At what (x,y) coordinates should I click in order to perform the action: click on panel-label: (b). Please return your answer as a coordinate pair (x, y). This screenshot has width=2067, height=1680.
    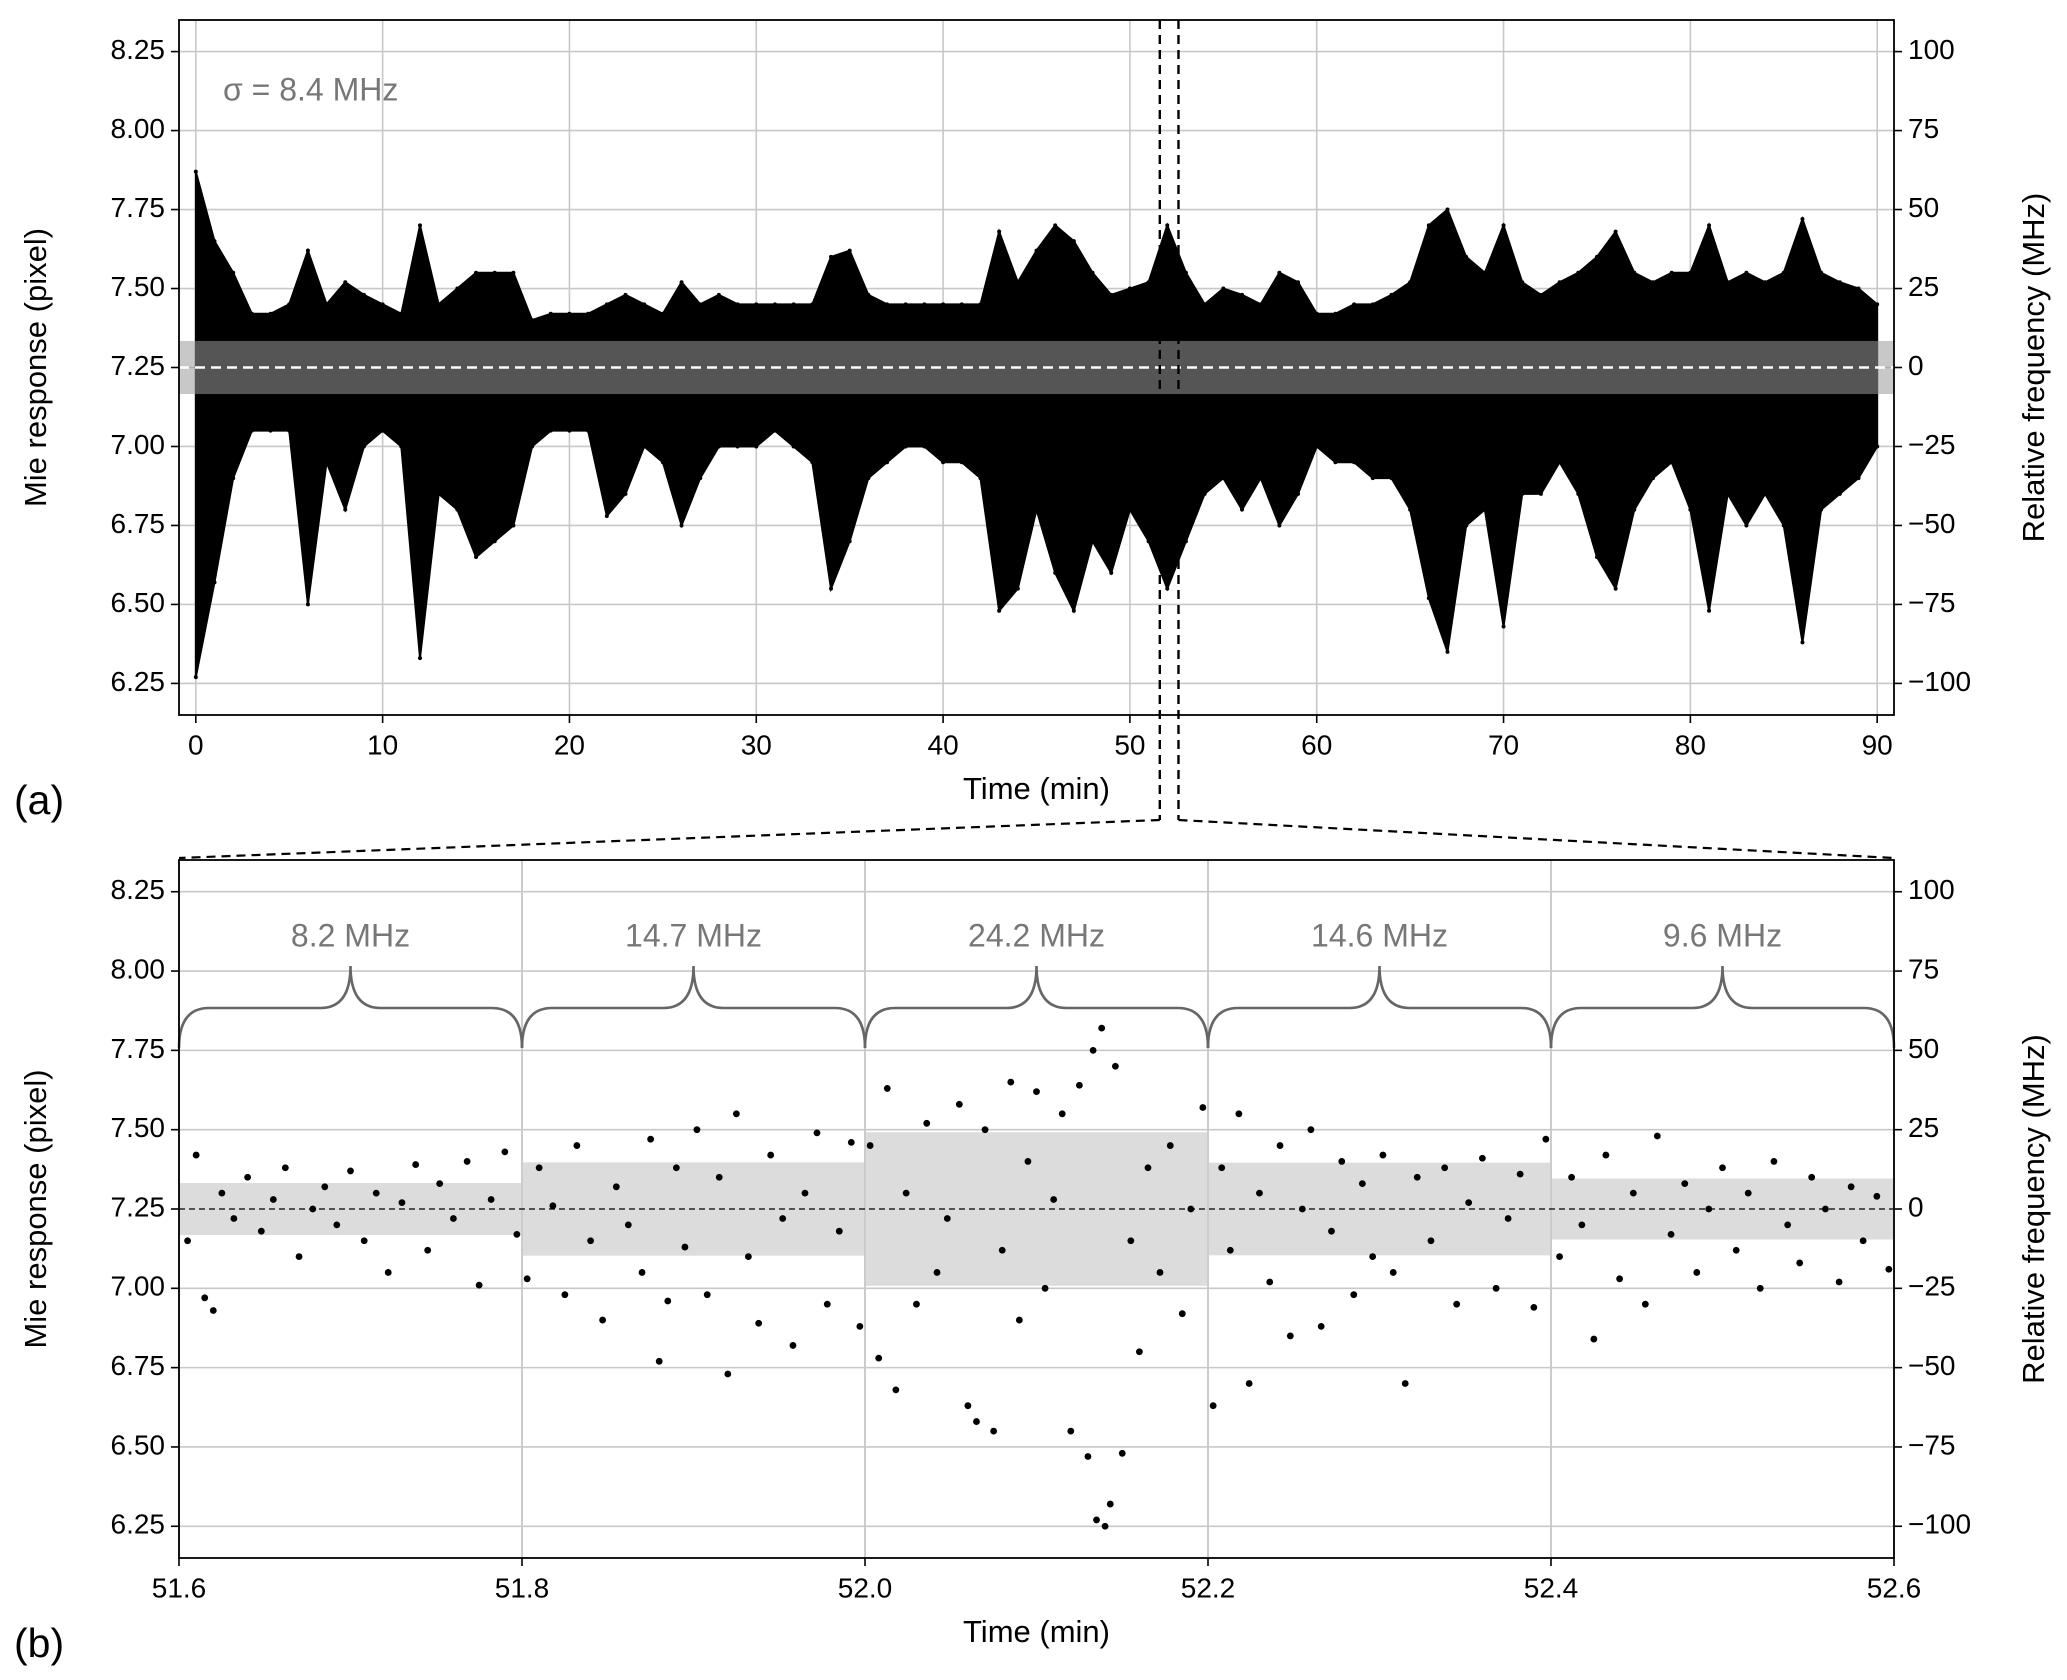
    Looking at the image, I should click on (39, 1643).